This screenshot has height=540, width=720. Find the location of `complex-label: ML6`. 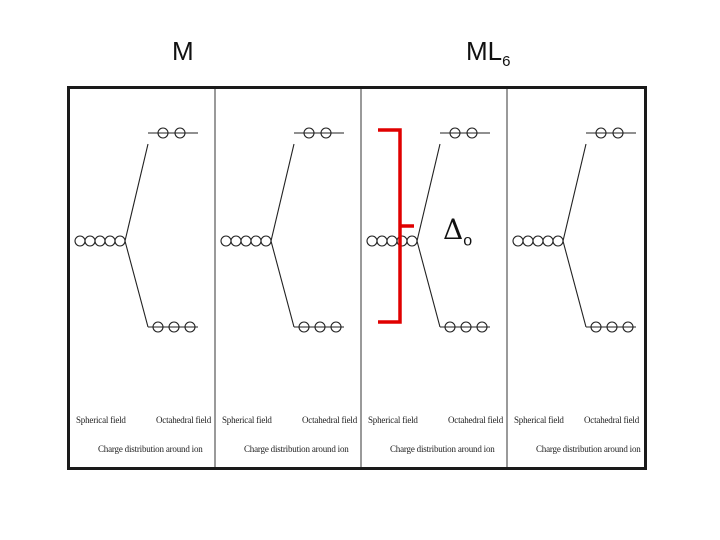

complex-label: ML6 is located at coordinates (488, 53).